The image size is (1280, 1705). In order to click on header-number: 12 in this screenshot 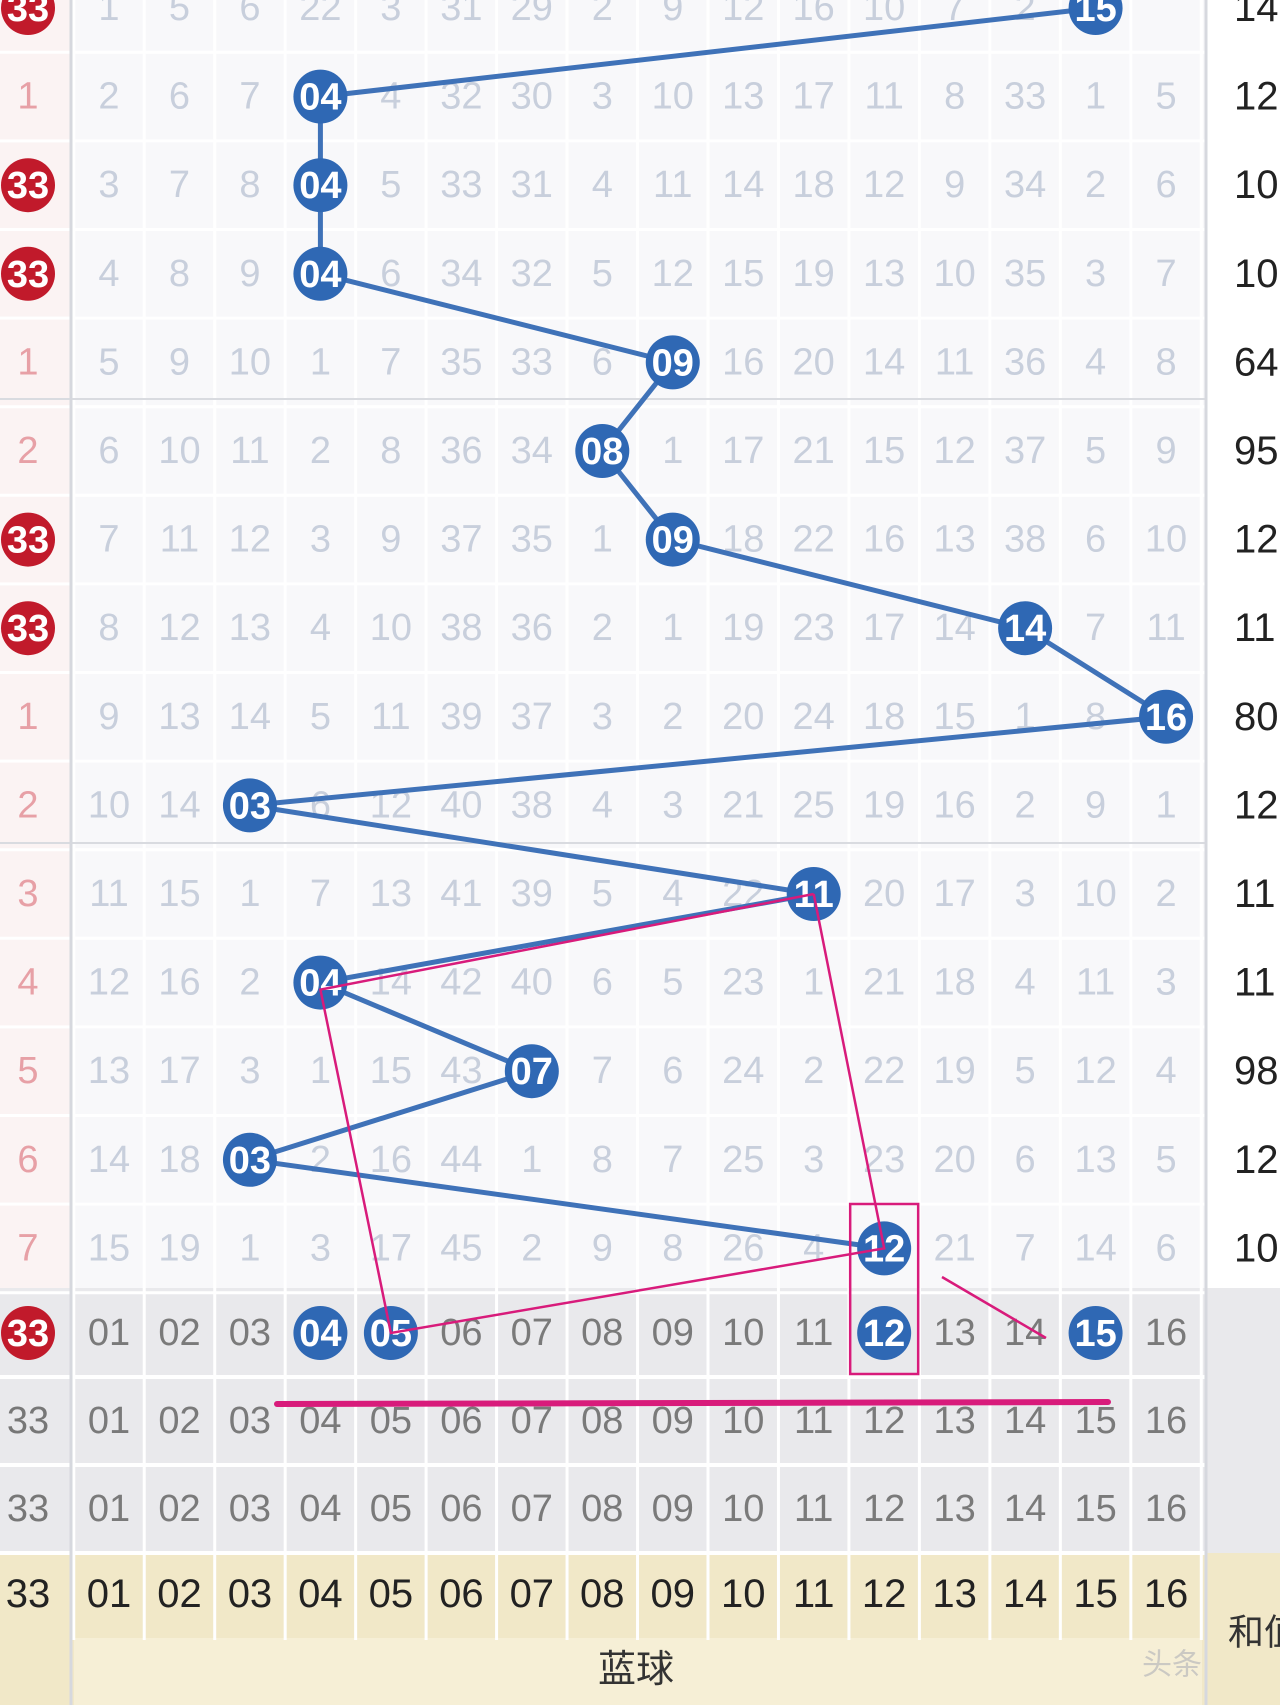, I will do `click(884, 1594)`.